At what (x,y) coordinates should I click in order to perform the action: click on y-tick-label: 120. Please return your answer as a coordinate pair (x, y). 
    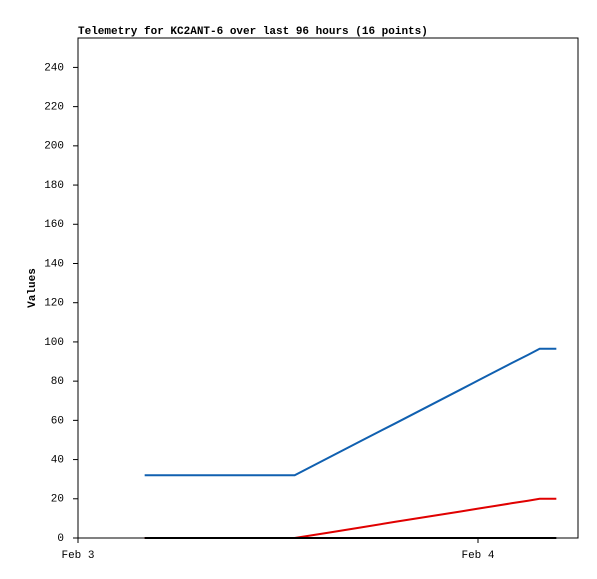
    Looking at the image, I should click on (54, 304).